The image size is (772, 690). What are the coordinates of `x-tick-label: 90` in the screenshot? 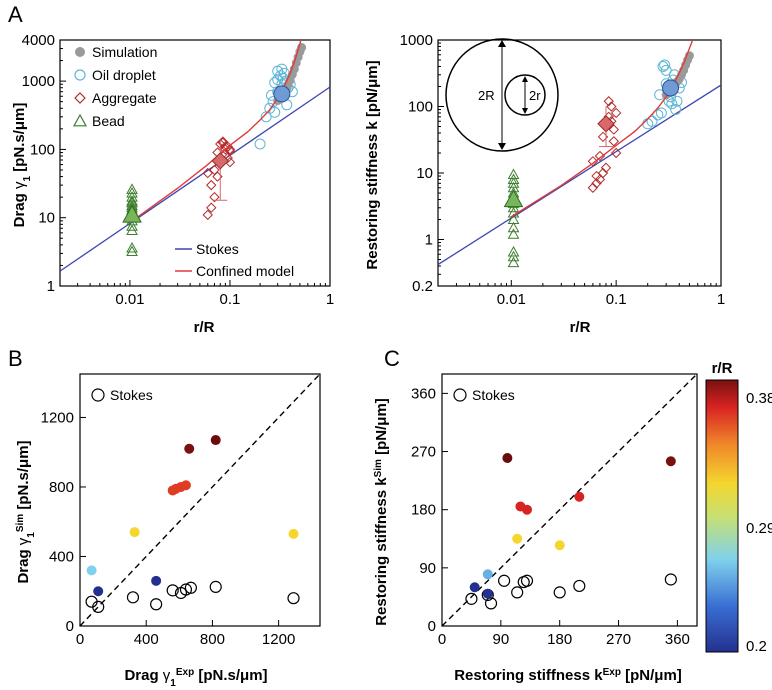 It's located at (501, 639).